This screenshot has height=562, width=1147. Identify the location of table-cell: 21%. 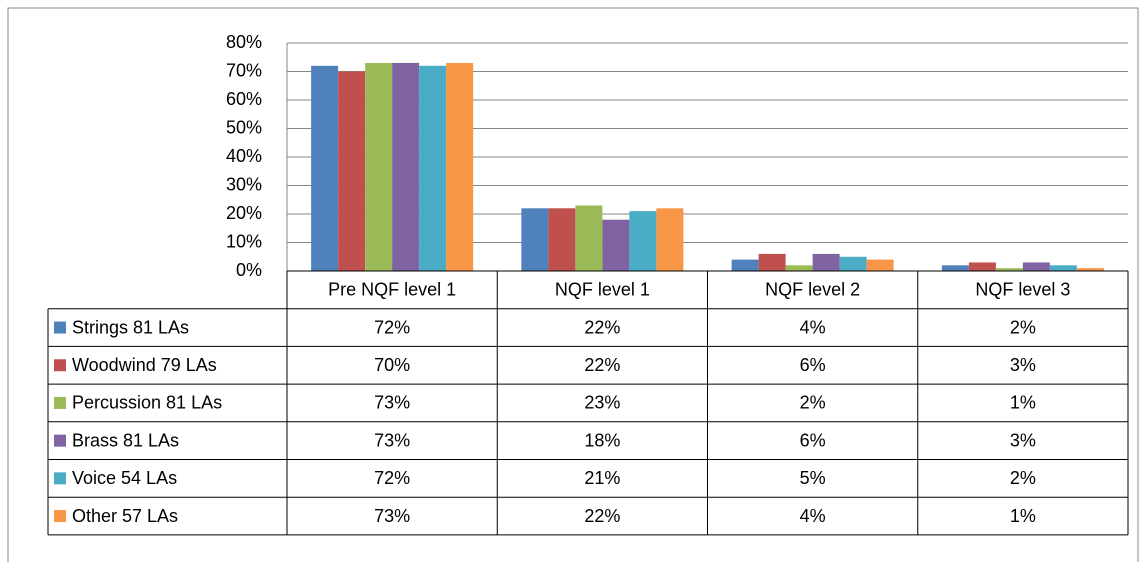
(602, 478).